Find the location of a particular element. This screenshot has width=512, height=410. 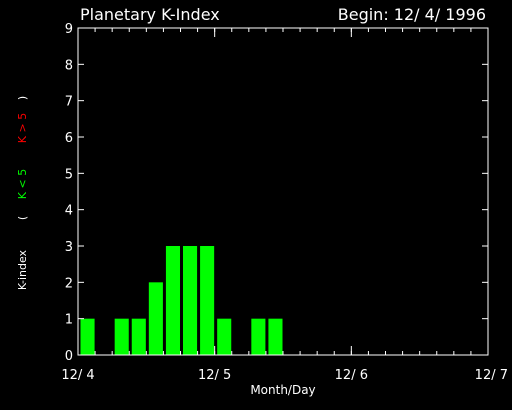

y-tick-label: 2 is located at coordinates (69, 283).